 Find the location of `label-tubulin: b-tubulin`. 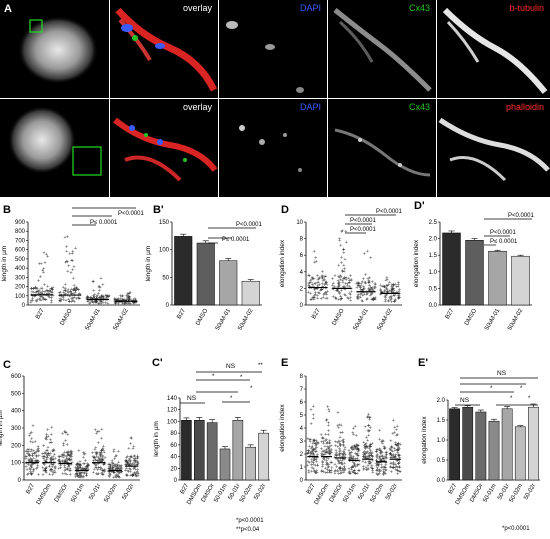

label-tubulin: b-tubulin is located at coordinates (526, 8).